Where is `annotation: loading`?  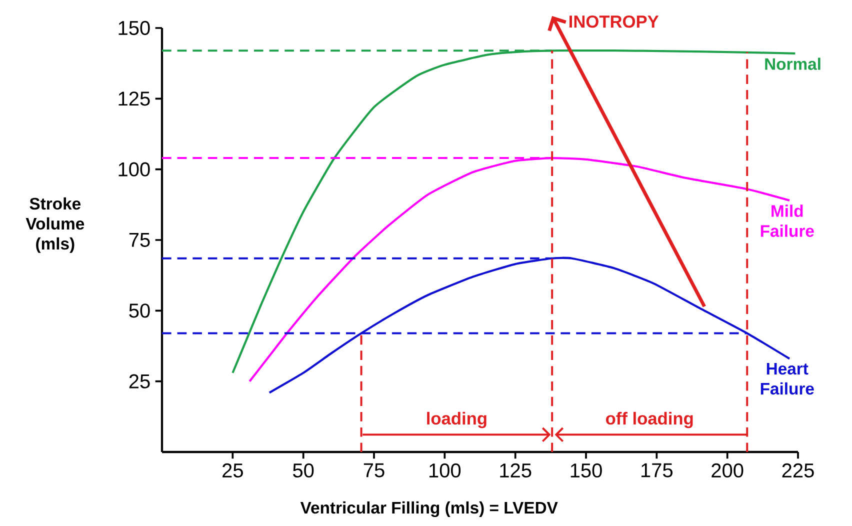
annotation: loading is located at coordinates (456, 420).